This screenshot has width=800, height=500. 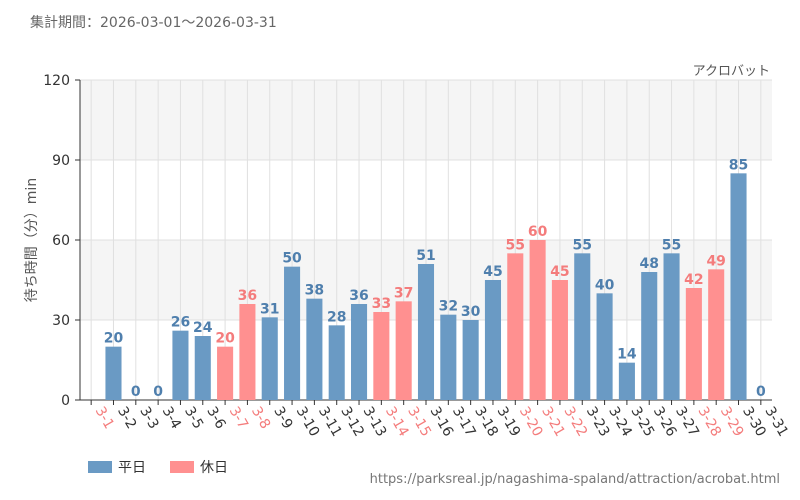 What do you see at coordinates (314, 291) in the screenshot?
I see `bar-value-label: 38` at bounding box center [314, 291].